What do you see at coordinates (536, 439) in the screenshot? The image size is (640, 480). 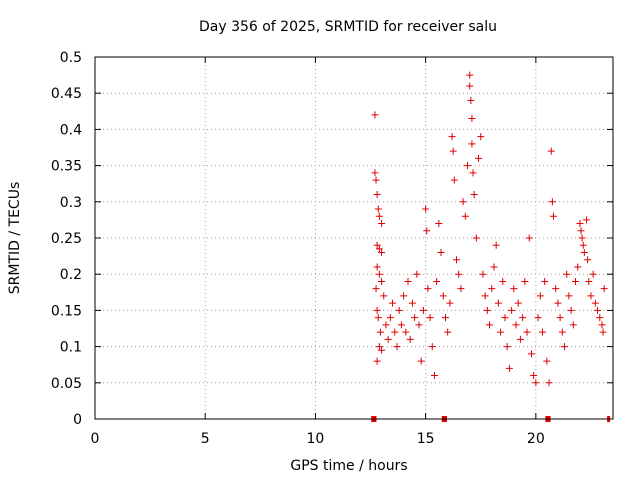 I see `x-tick-label: 20` at bounding box center [536, 439].